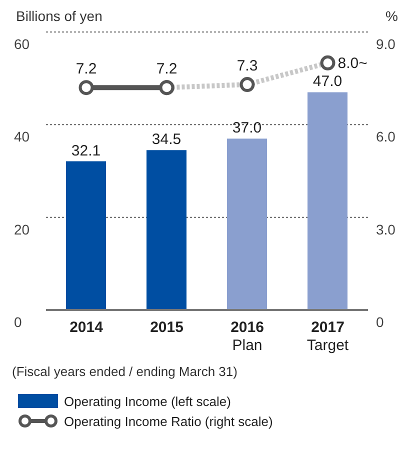 Image resolution: width=410 pixels, height=466 pixels. Describe the element at coordinates (386, 136) in the screenshot. I see `y2-tick-label: 6.0` at that location.